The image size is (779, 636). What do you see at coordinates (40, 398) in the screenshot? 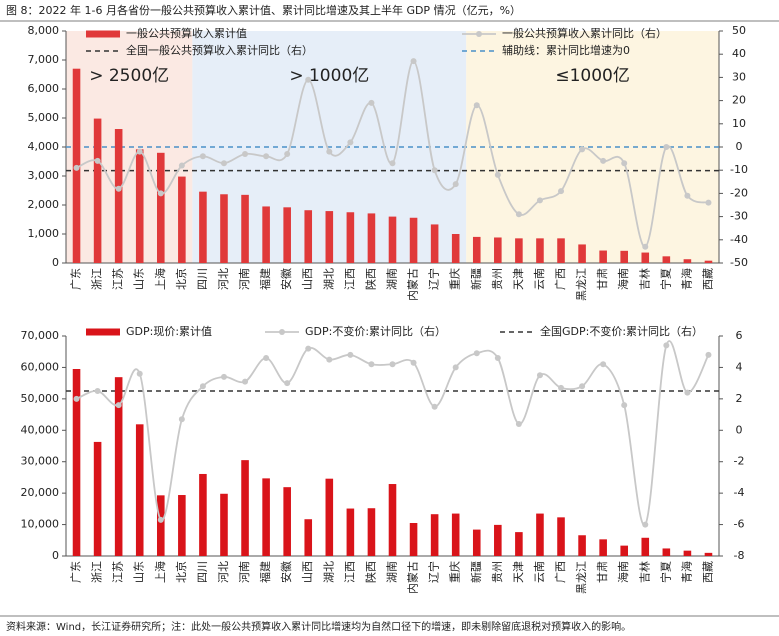
I see `y-tick-label: 50,000` at bounding box center [40, 398].